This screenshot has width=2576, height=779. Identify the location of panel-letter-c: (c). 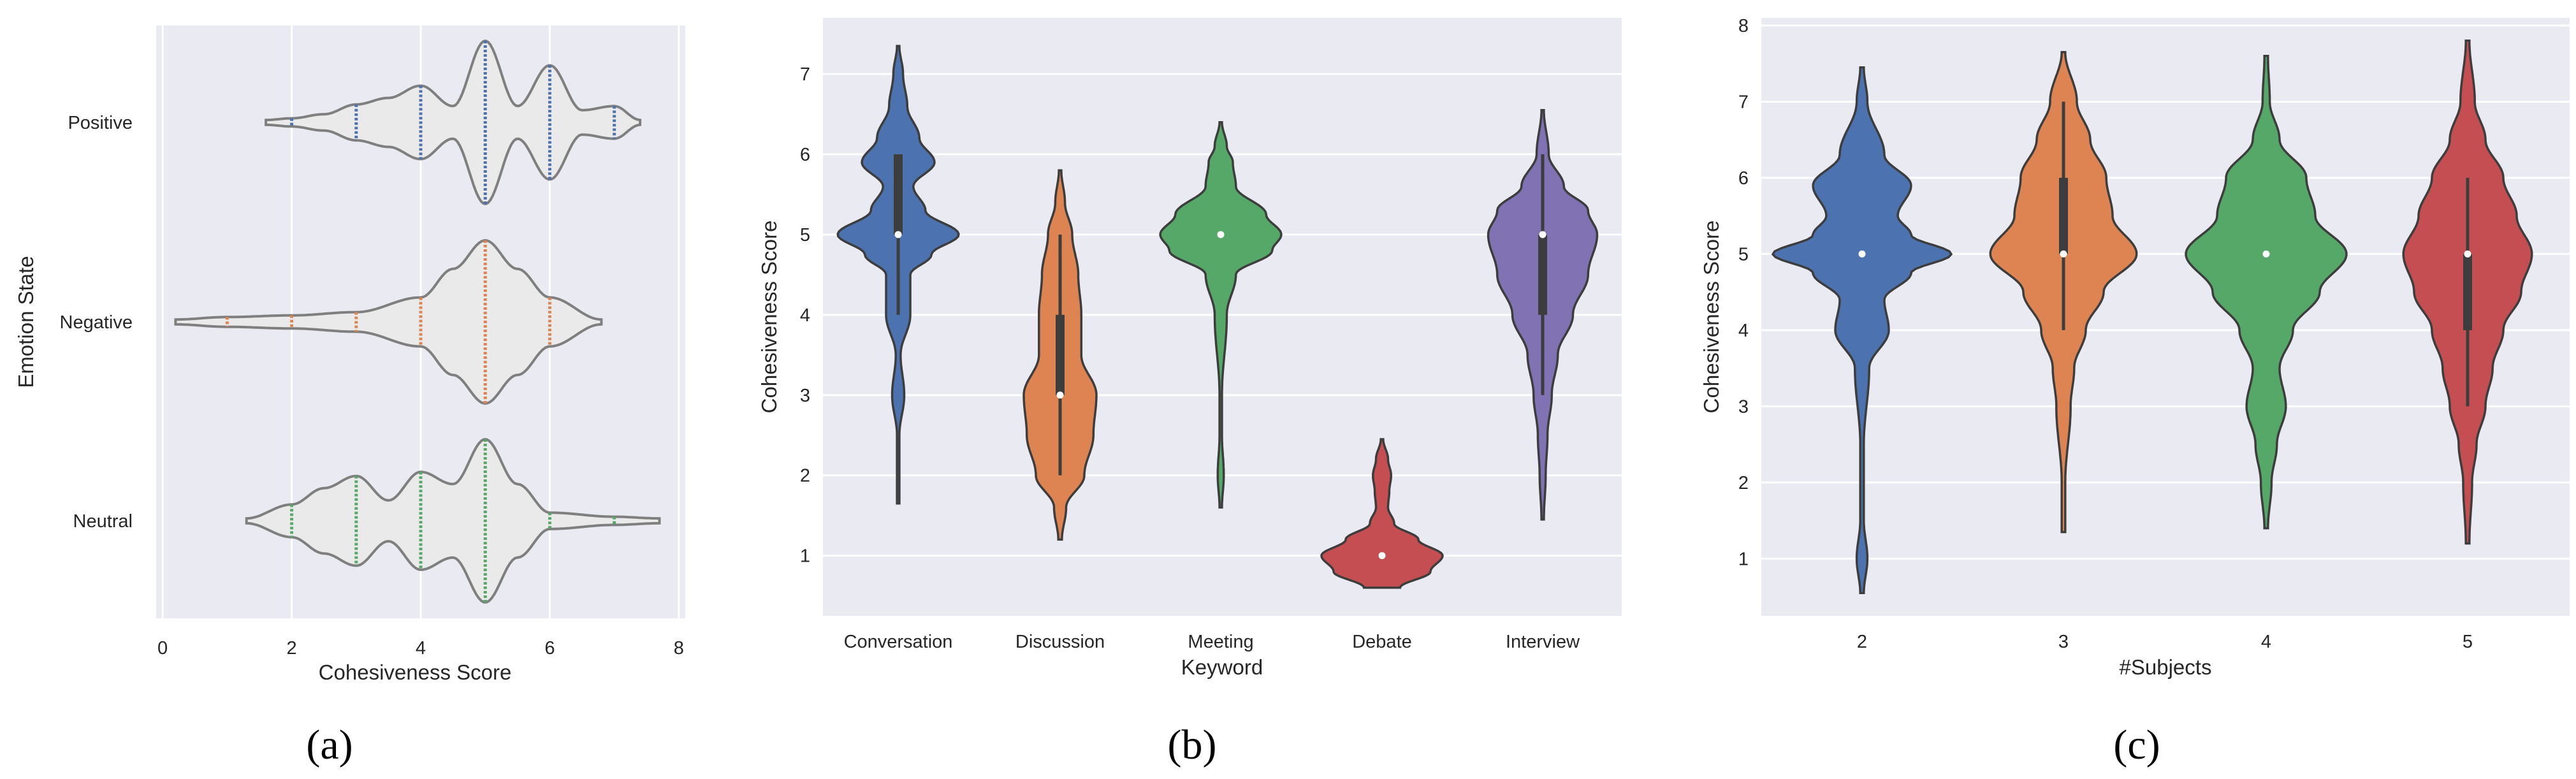
(2136, 745).